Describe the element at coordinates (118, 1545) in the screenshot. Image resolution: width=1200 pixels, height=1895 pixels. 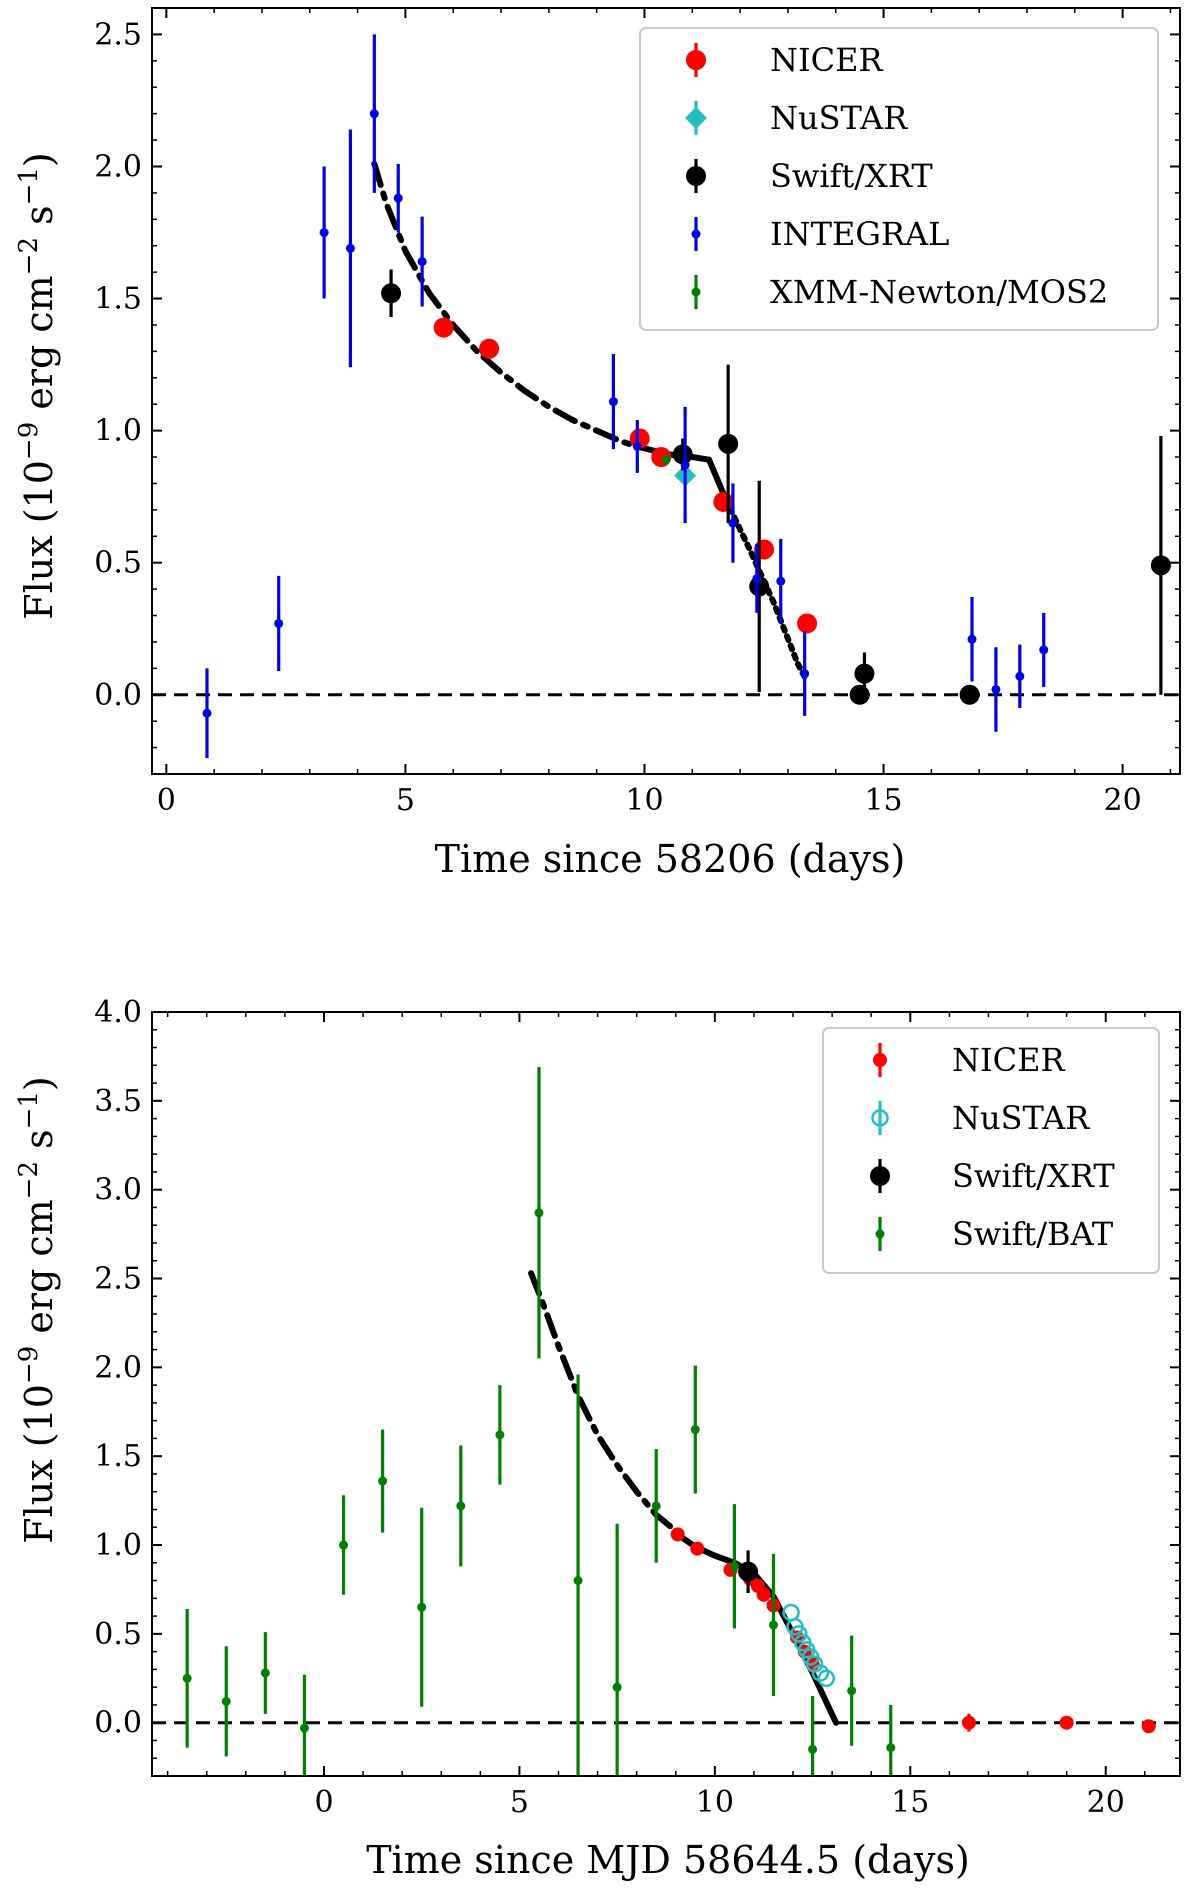
I see `bottom-ytick-label: 1.0` at that location.